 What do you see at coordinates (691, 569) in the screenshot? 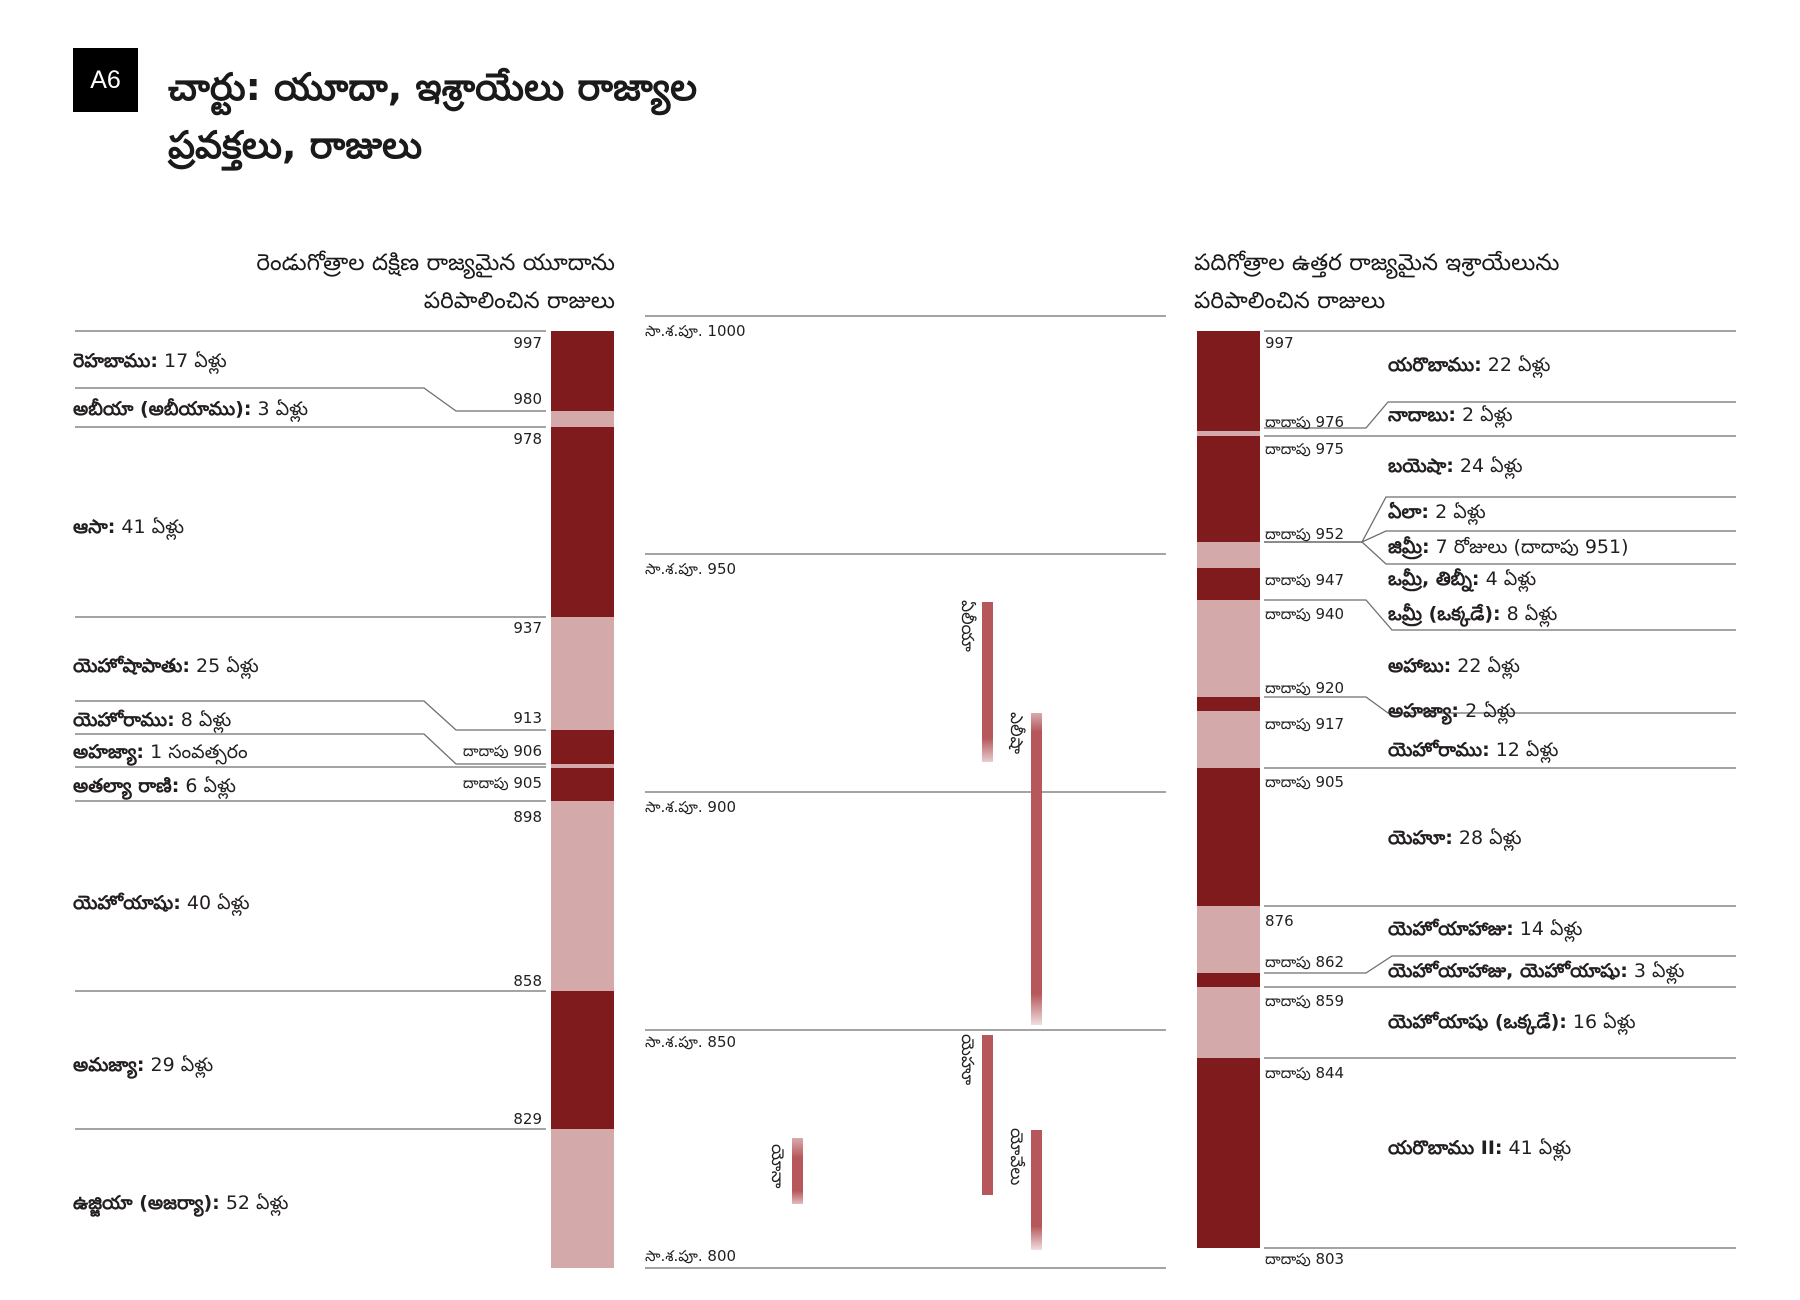
I see `era-label: సా.శ.పూ. 950` at bounding box center [691, 569].